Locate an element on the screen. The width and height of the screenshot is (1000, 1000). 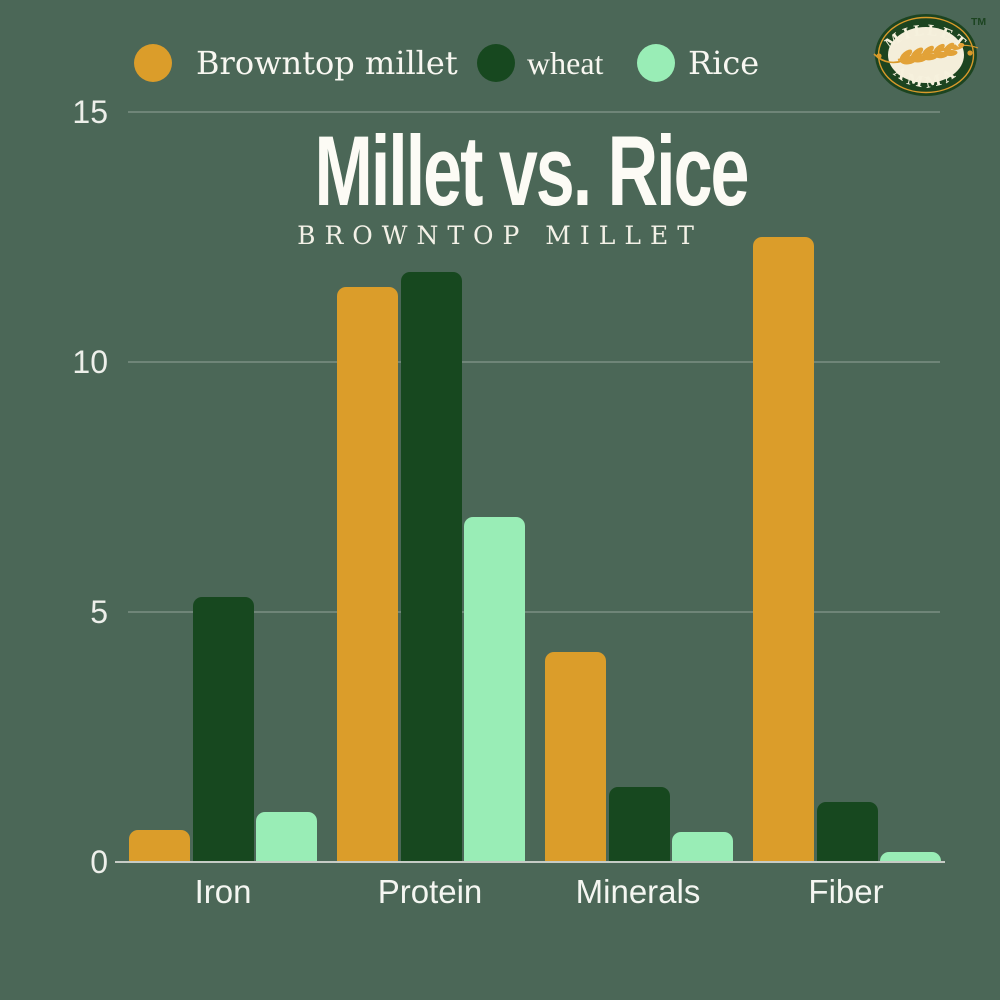
x-axis-label-iron: Iron is located at coordinates (223, 891).